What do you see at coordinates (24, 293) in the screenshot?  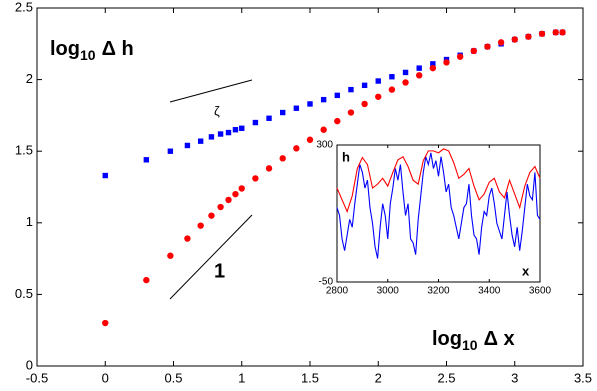 I see `y-tick-label: 0.5` at bounding box center [24, 293].